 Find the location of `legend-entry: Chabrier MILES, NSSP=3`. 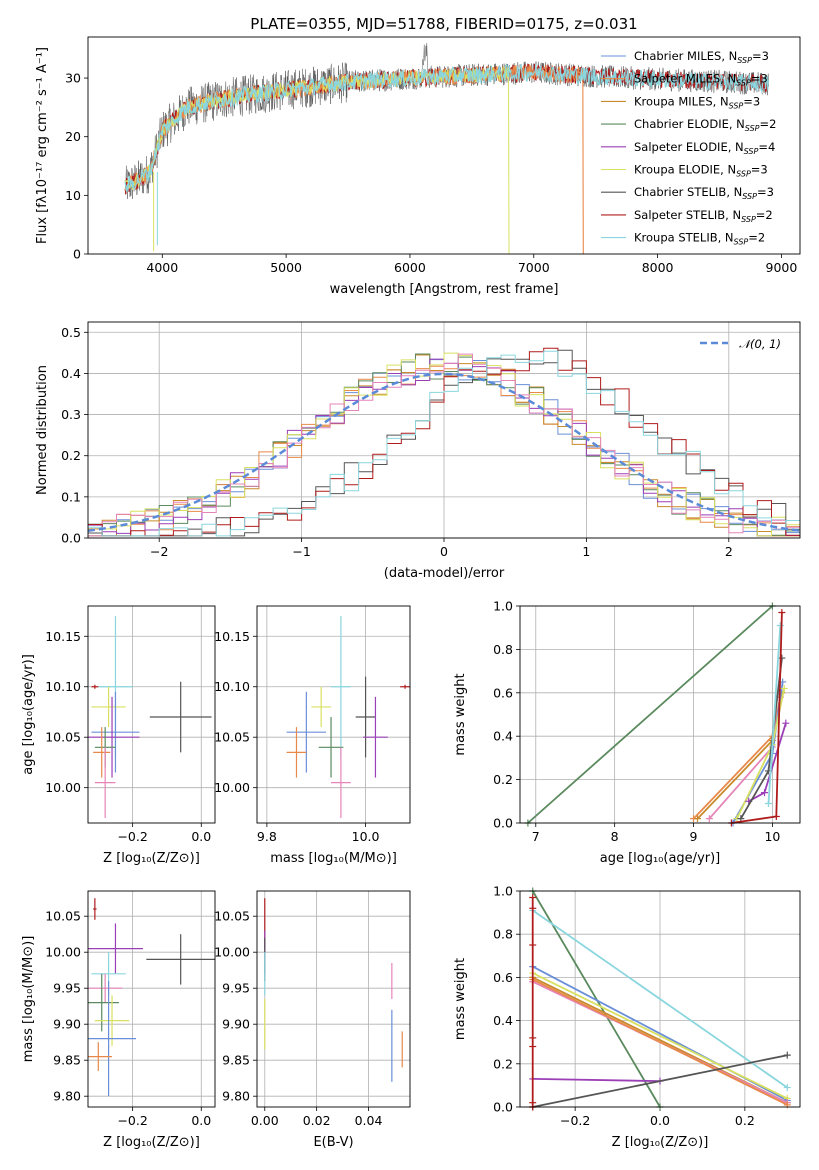

legend-entry: Chabrier MILES, NSSP=3 is located at coordinates (701, 57).